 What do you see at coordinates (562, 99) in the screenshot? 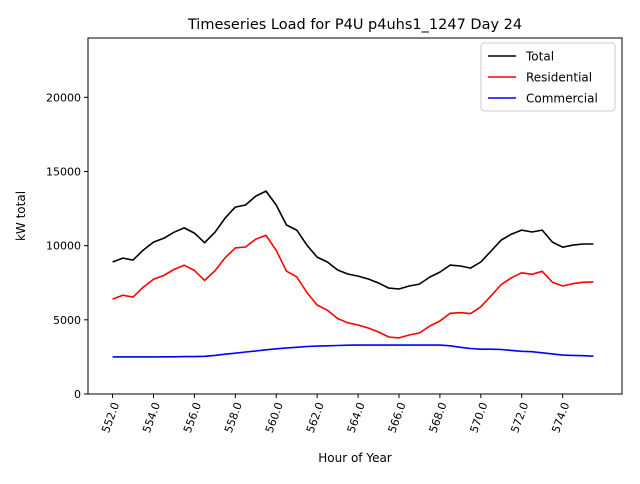
I see `legend-label-commercial: Commercial` at bounding box center [562, 99].